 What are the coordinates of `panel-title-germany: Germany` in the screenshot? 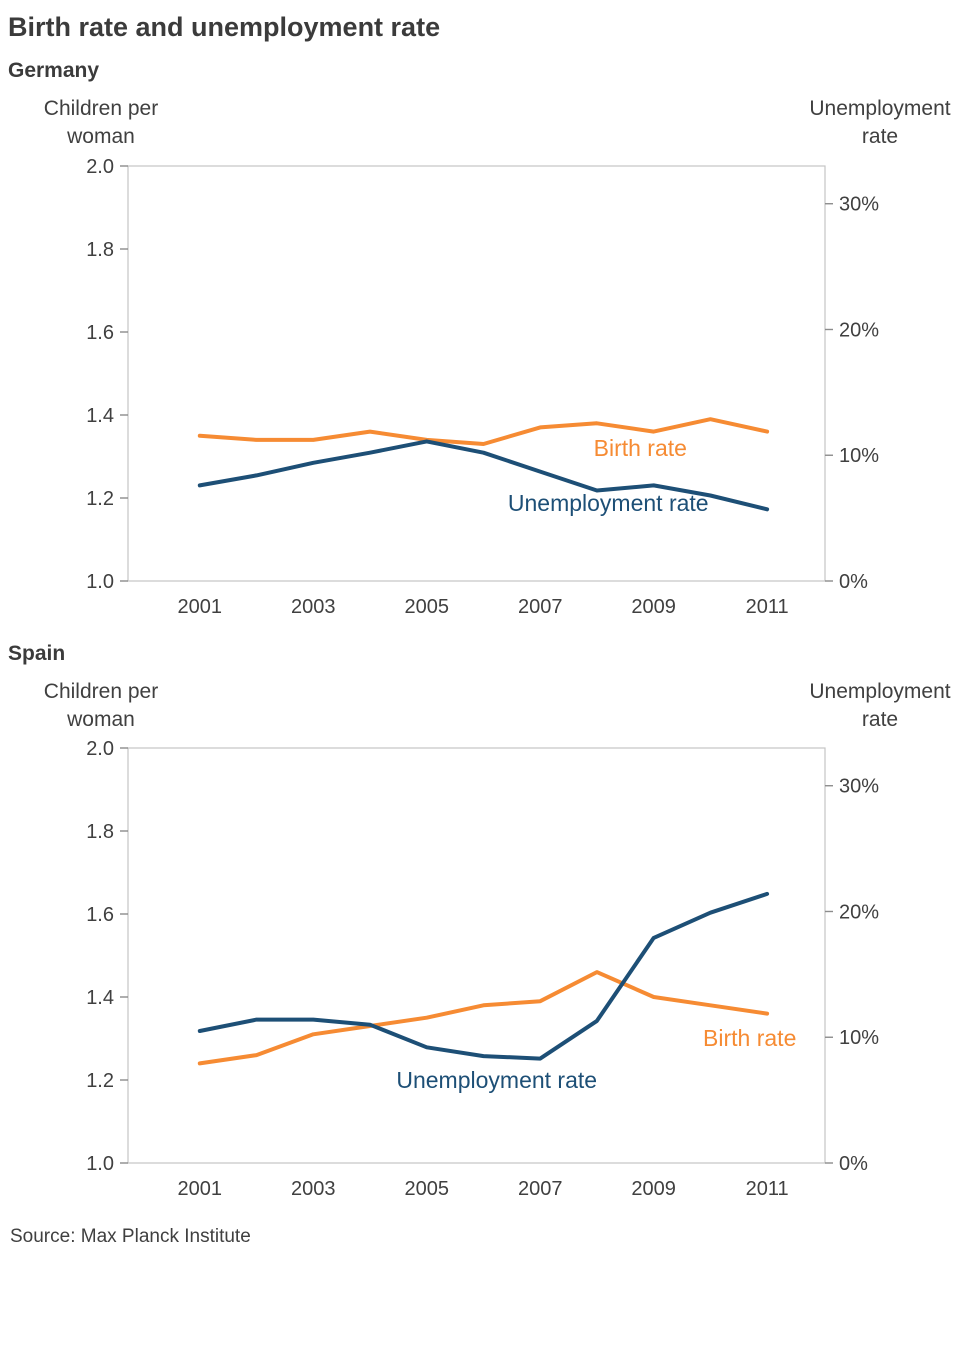 It's located at (54, 70).